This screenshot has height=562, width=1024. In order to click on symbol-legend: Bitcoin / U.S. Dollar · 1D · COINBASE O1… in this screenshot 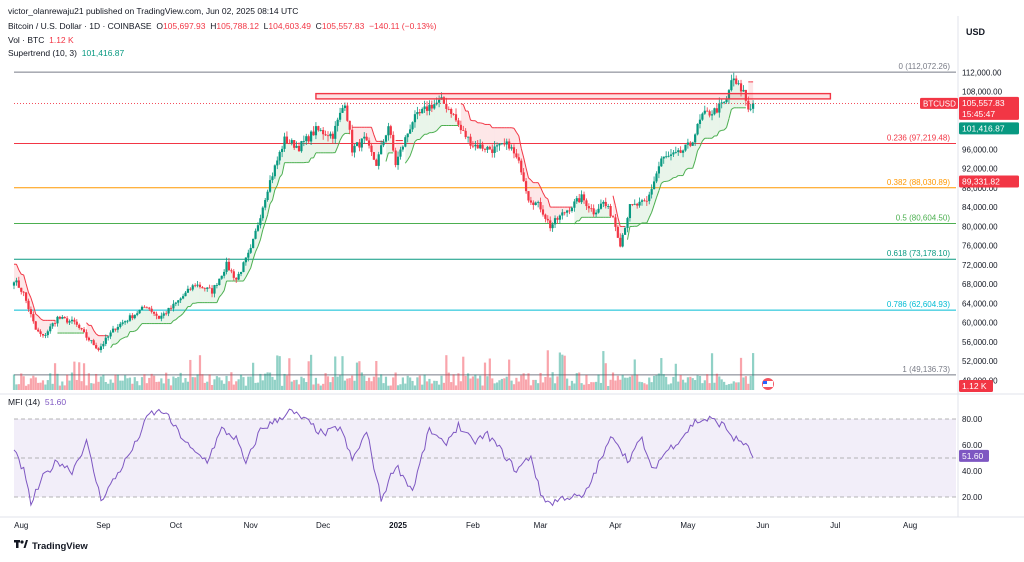, I will do `click(222, 26)`.